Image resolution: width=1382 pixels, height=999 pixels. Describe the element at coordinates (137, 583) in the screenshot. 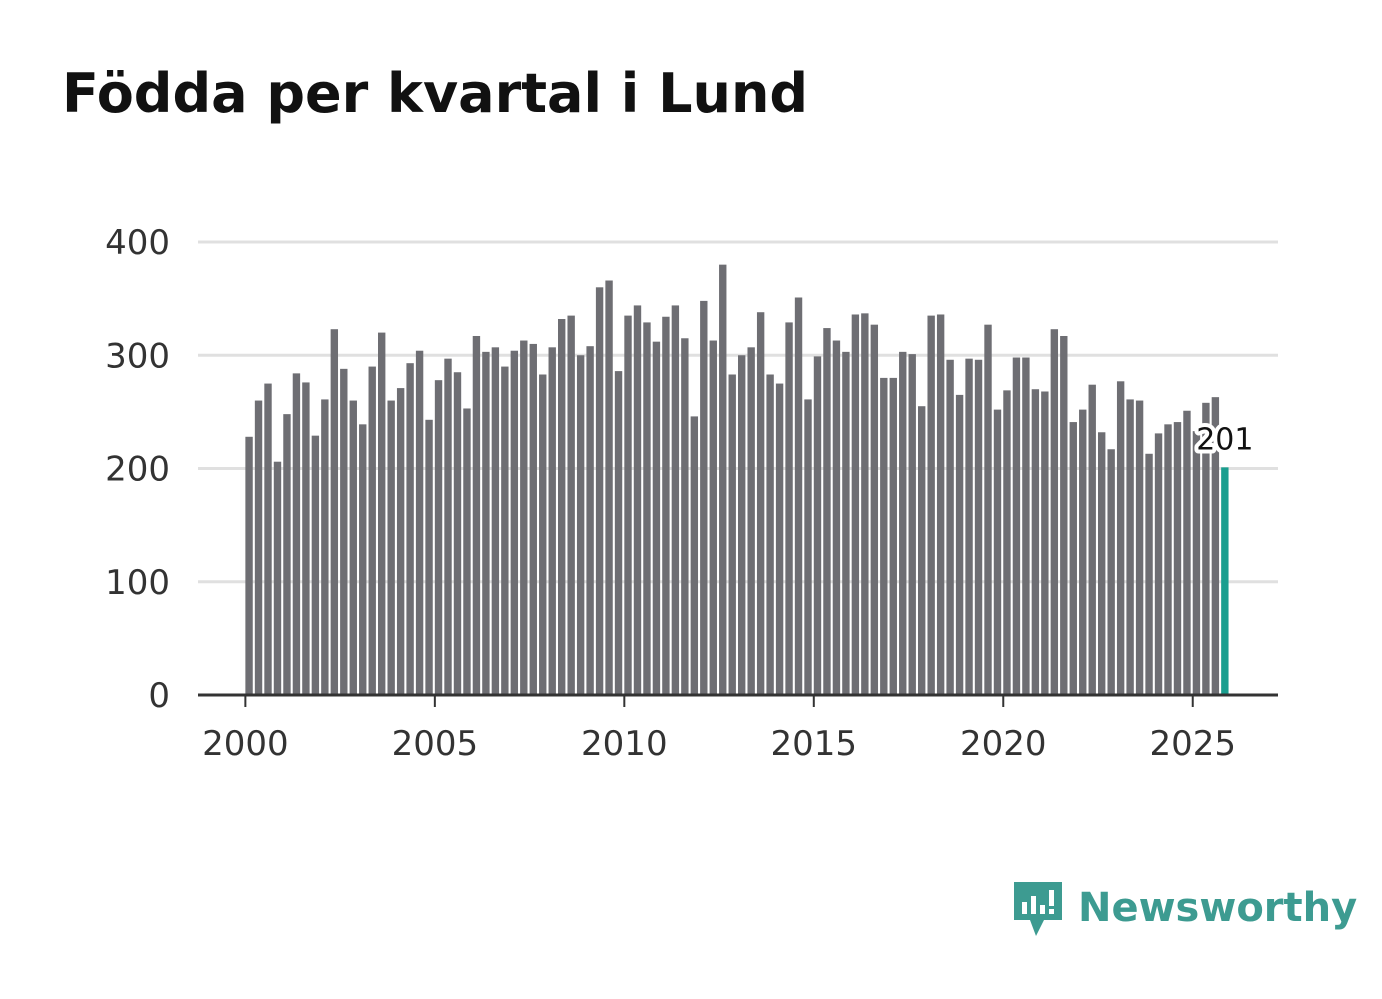

I see `y-tick-label: 100` at that location.